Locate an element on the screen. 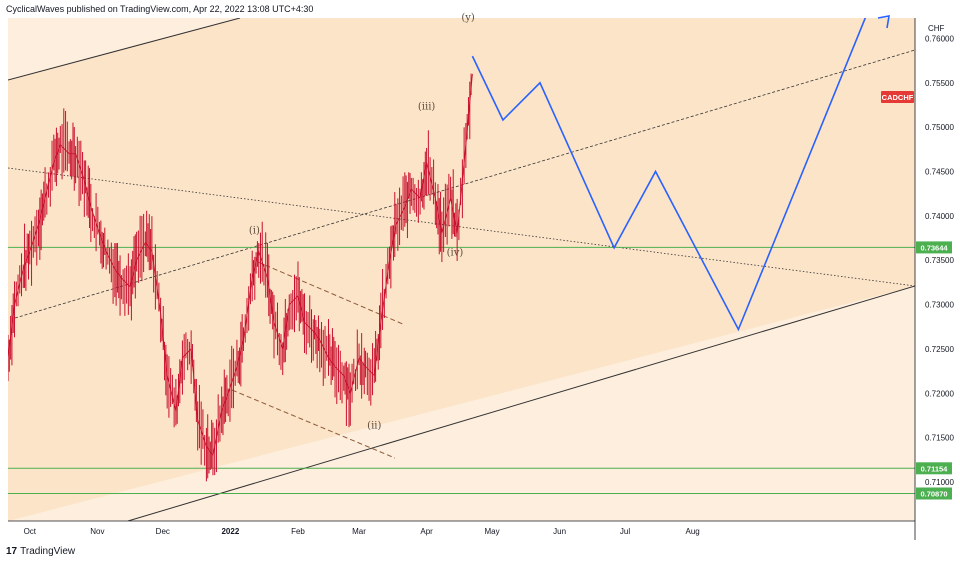 The height and width of the screenshot is (563, 960). time-tick-label: 2022 is located at coordinates (230, 531).